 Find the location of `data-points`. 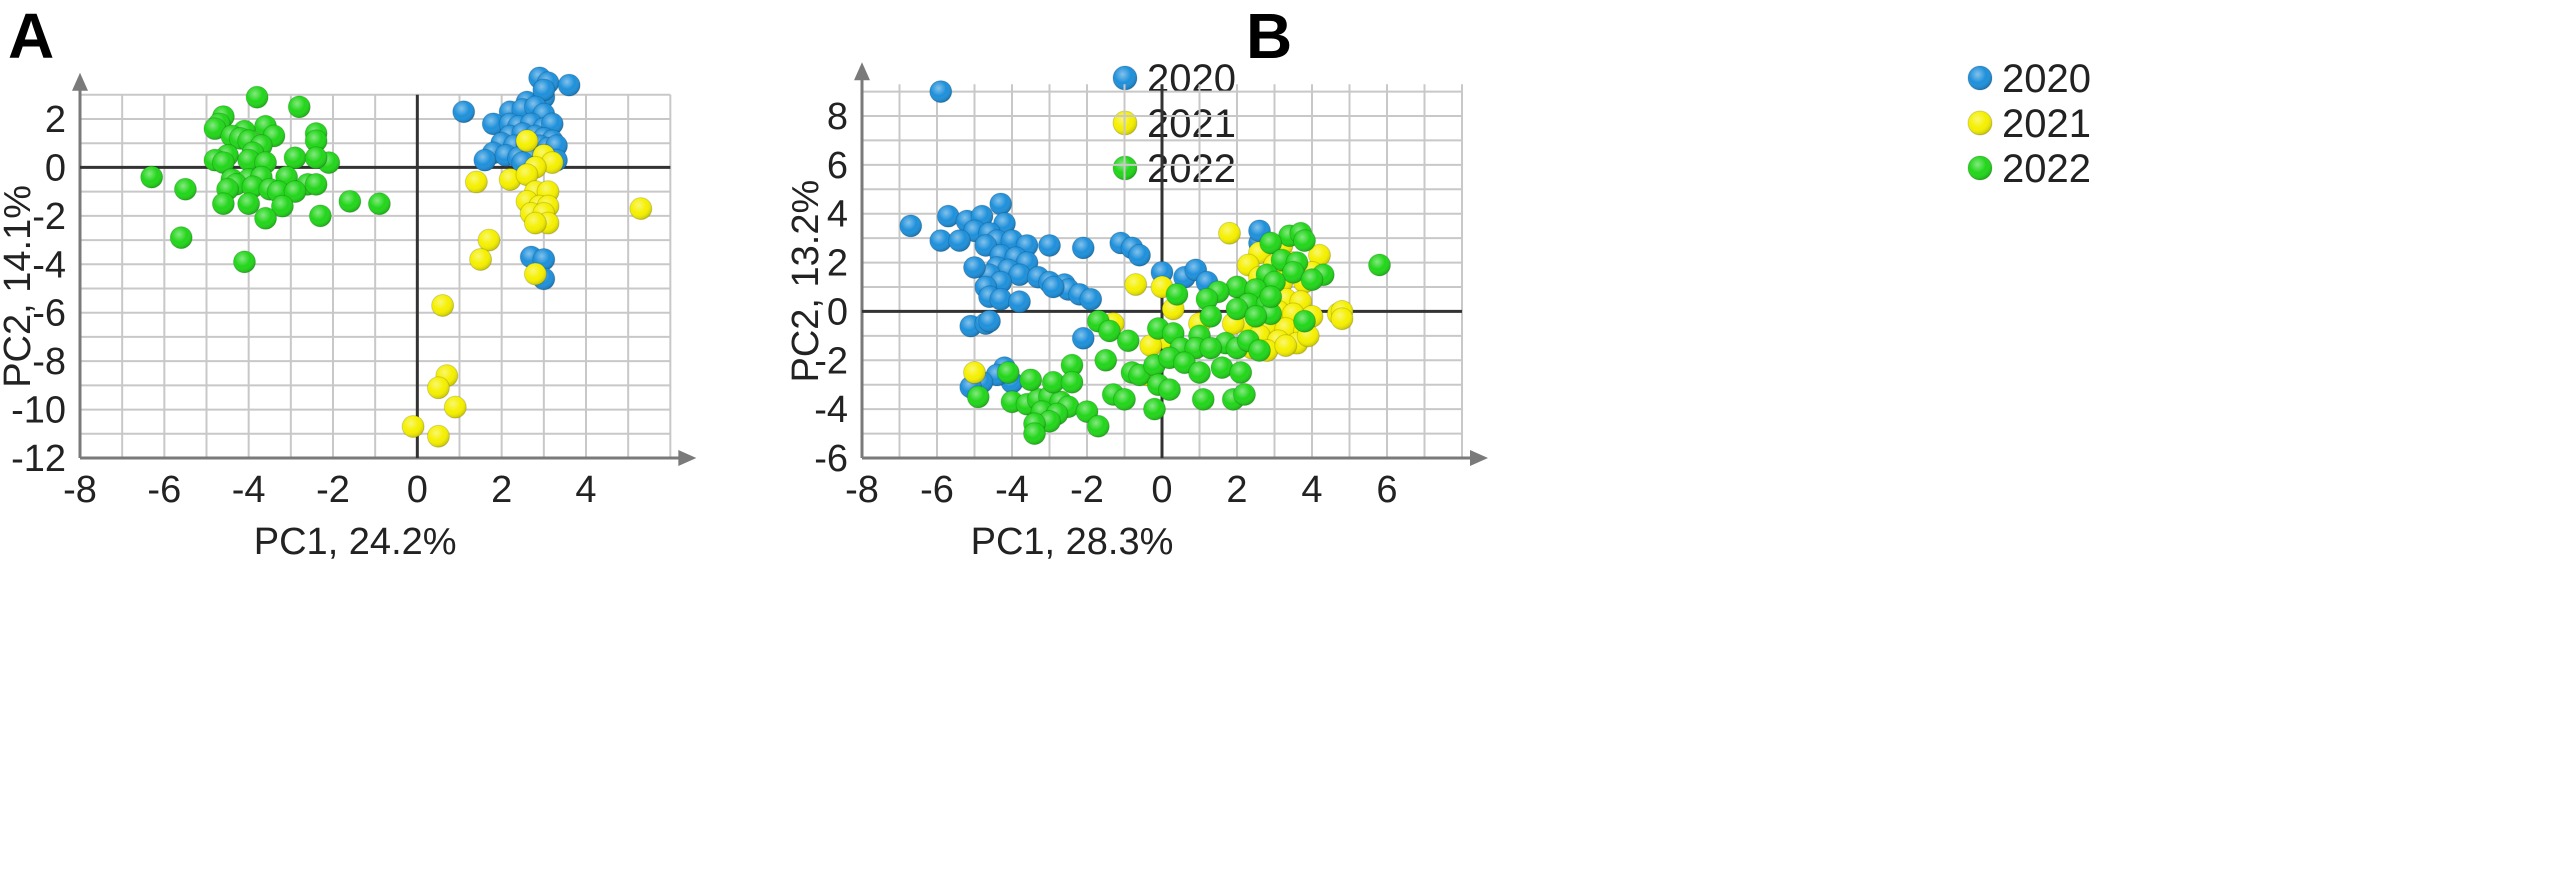

data-points is located at coordinates (396, 257).